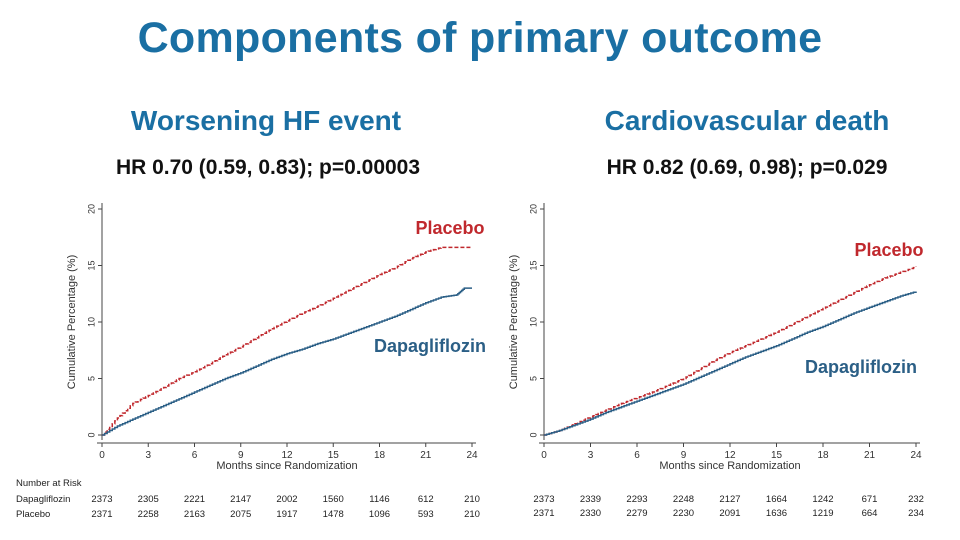  What do you see at coordinates (333, 514) in the screenshot?
I see `risk-value: 1478` at bounding box center [333, 514].